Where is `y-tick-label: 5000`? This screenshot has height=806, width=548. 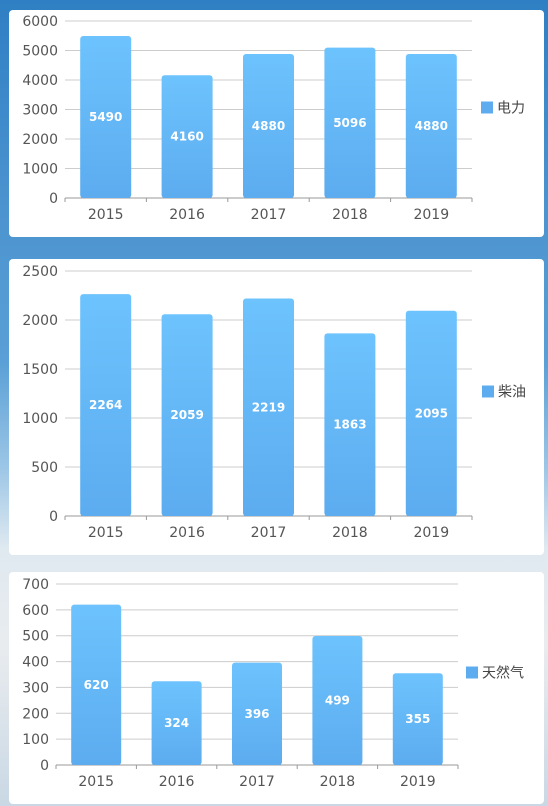 y-tick-label: 5000 is located at coordinates (40, 52).